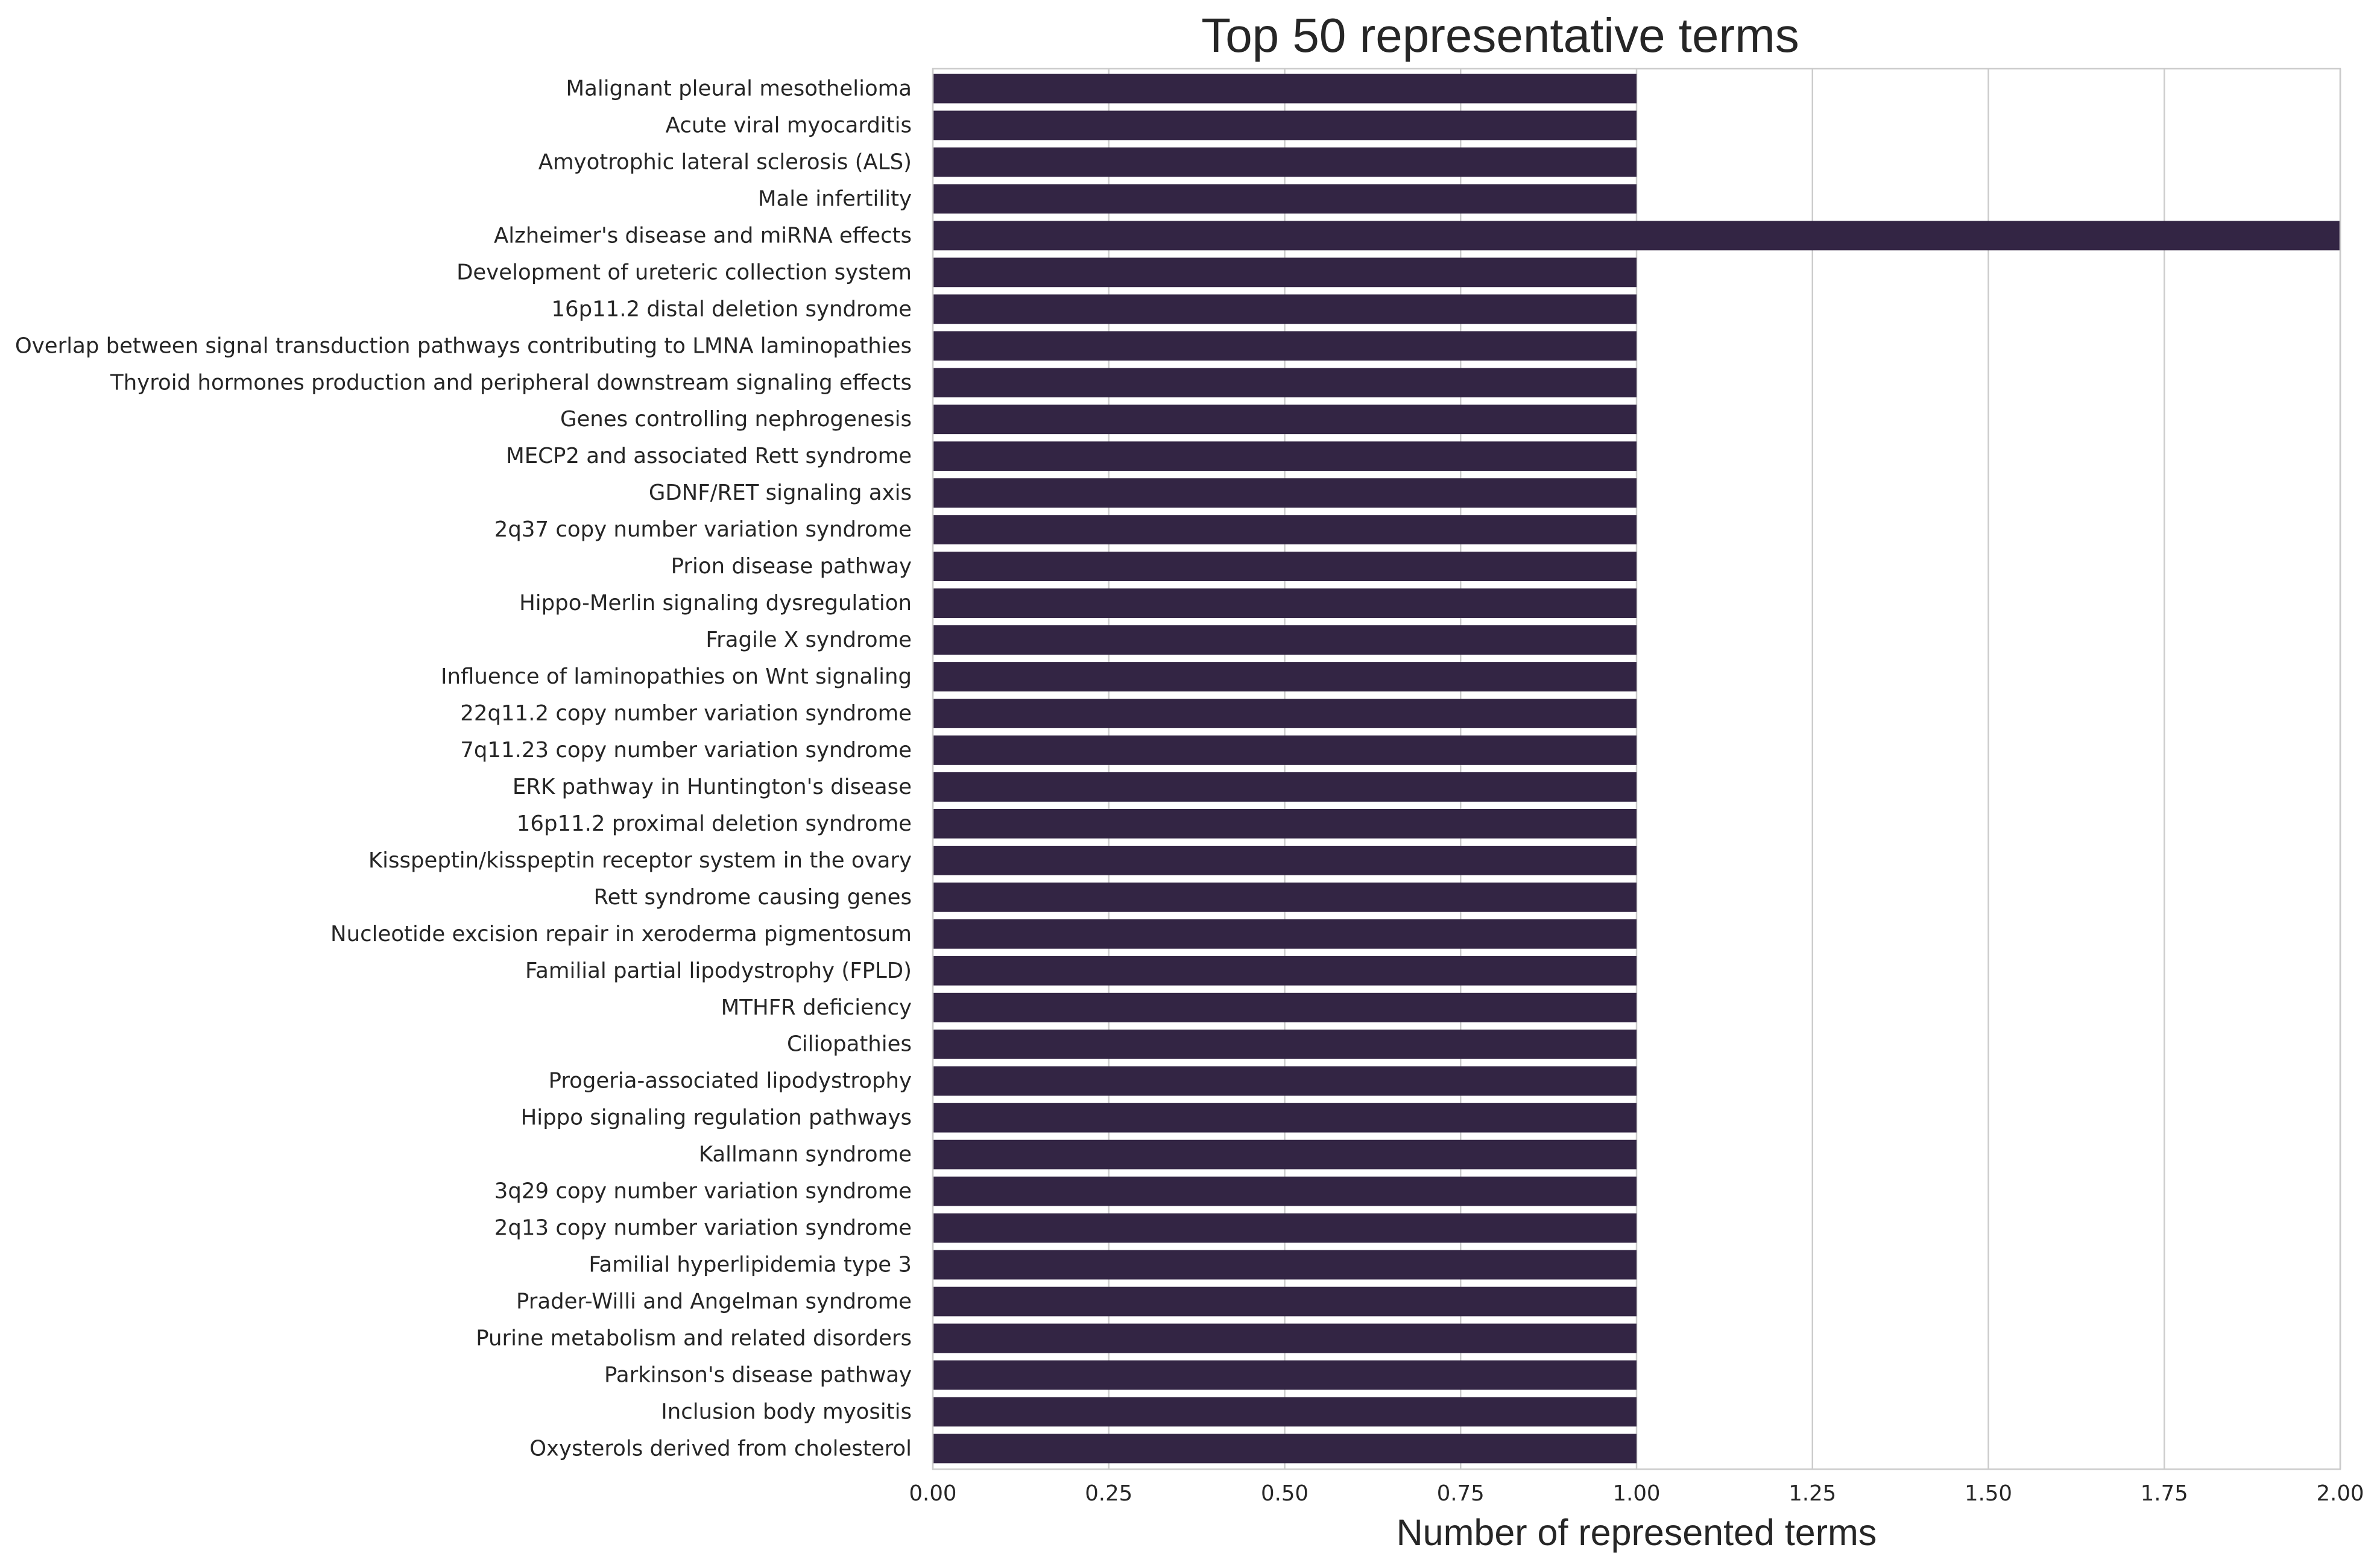  What do you see at coordinates (714, 1302) in the screenshot?
I see `y-tick-label: Prader-Willi and Angelman syndrome` at bounding box center [714, 1302].